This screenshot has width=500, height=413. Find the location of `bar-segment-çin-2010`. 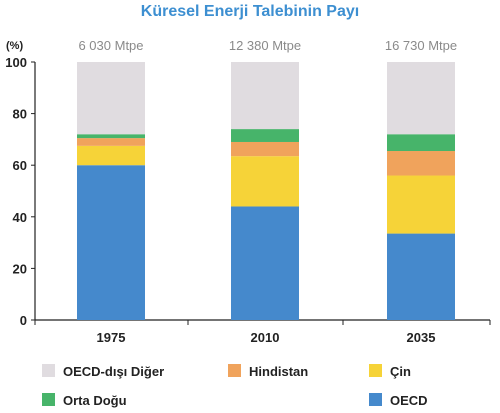

bar-segment-çin-2010 is located at coordinates (265, 181).